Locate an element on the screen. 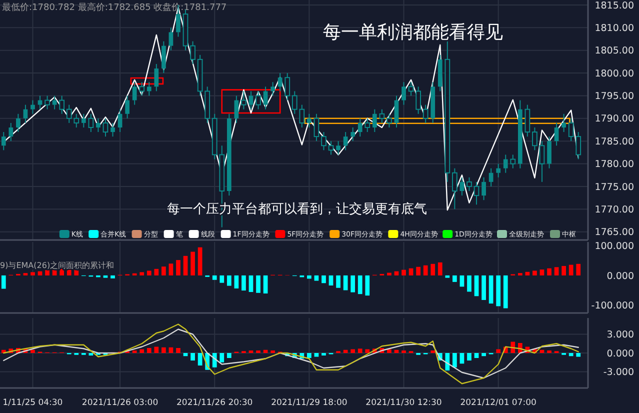 The height and width of the screenshot is (413, 639). y-tick-label: 1795.00 is located at coordinates (614, 96).